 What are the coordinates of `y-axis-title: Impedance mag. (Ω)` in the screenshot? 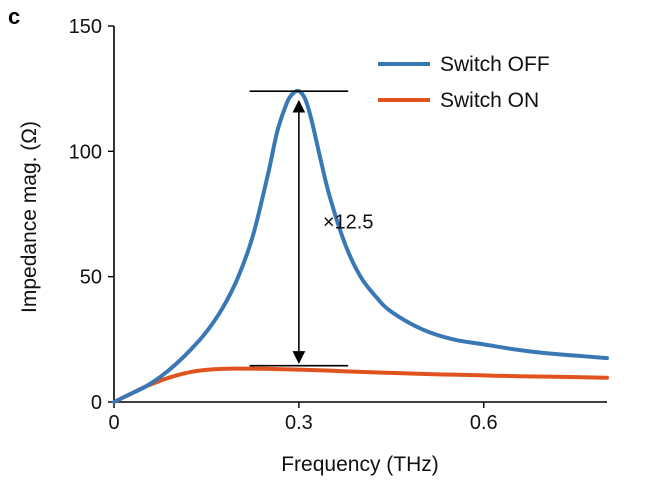 It's located at (29, 217).